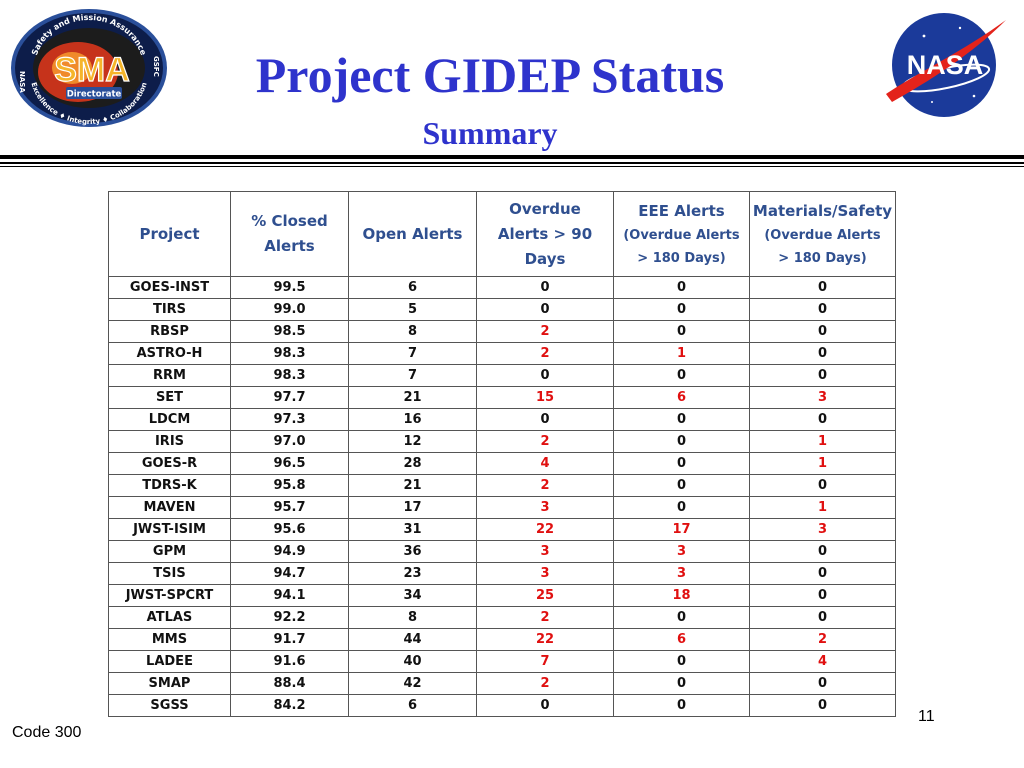 The width and height of the screenshot is (1024, 768). Describe the element at coordinates (289, 353) in the screenshot. I see `cell-percent-closed: 98.3` at that location.